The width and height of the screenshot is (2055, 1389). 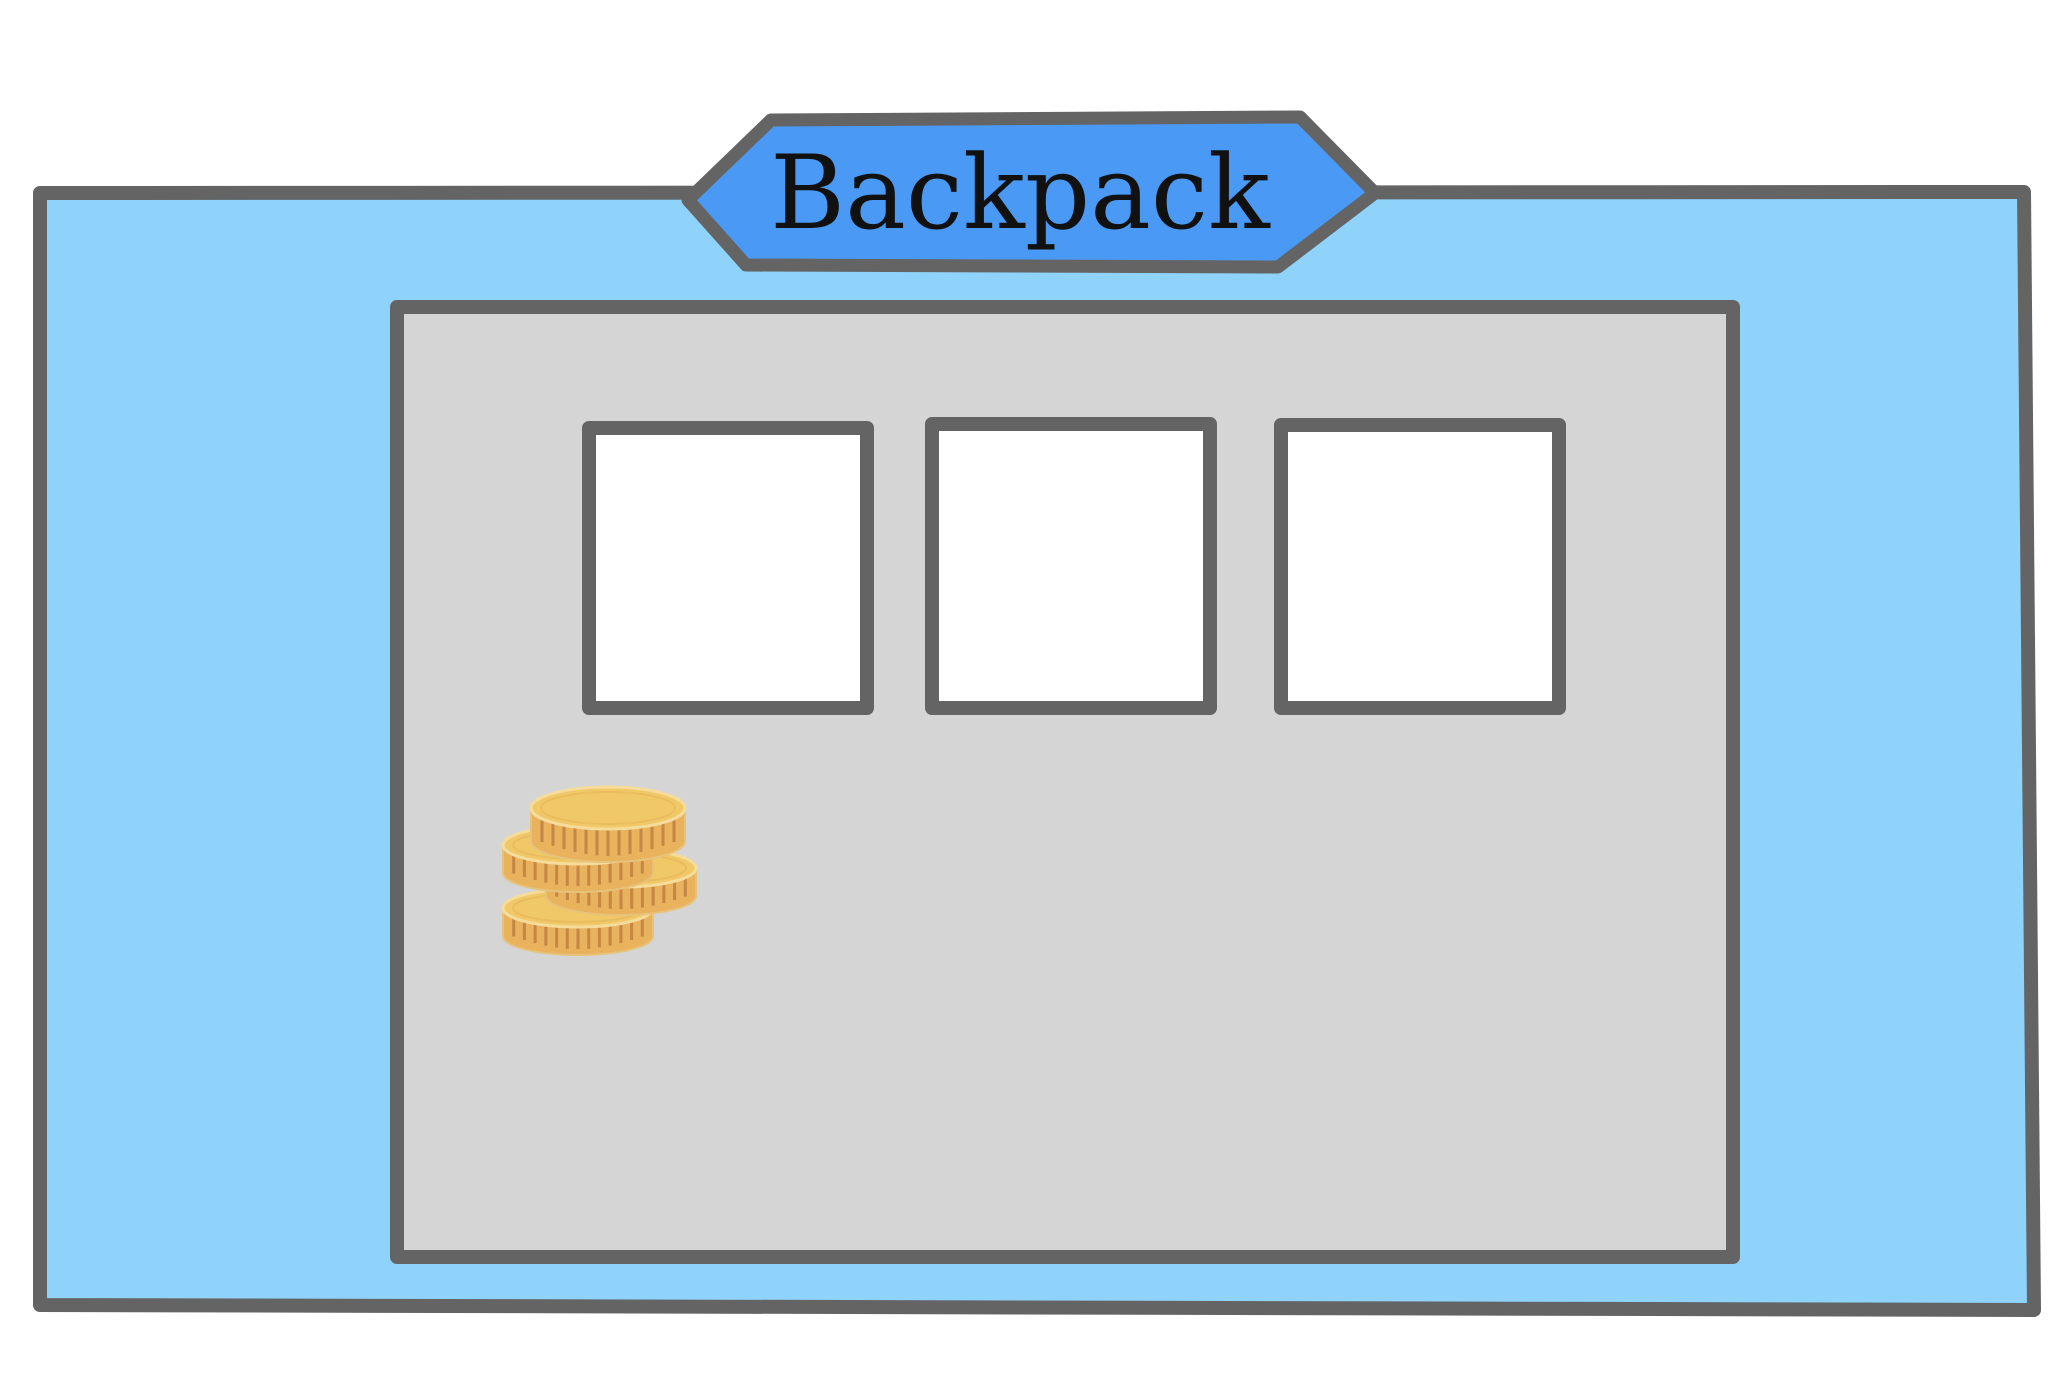 I want to click on coin, so click(x=608, y=824).